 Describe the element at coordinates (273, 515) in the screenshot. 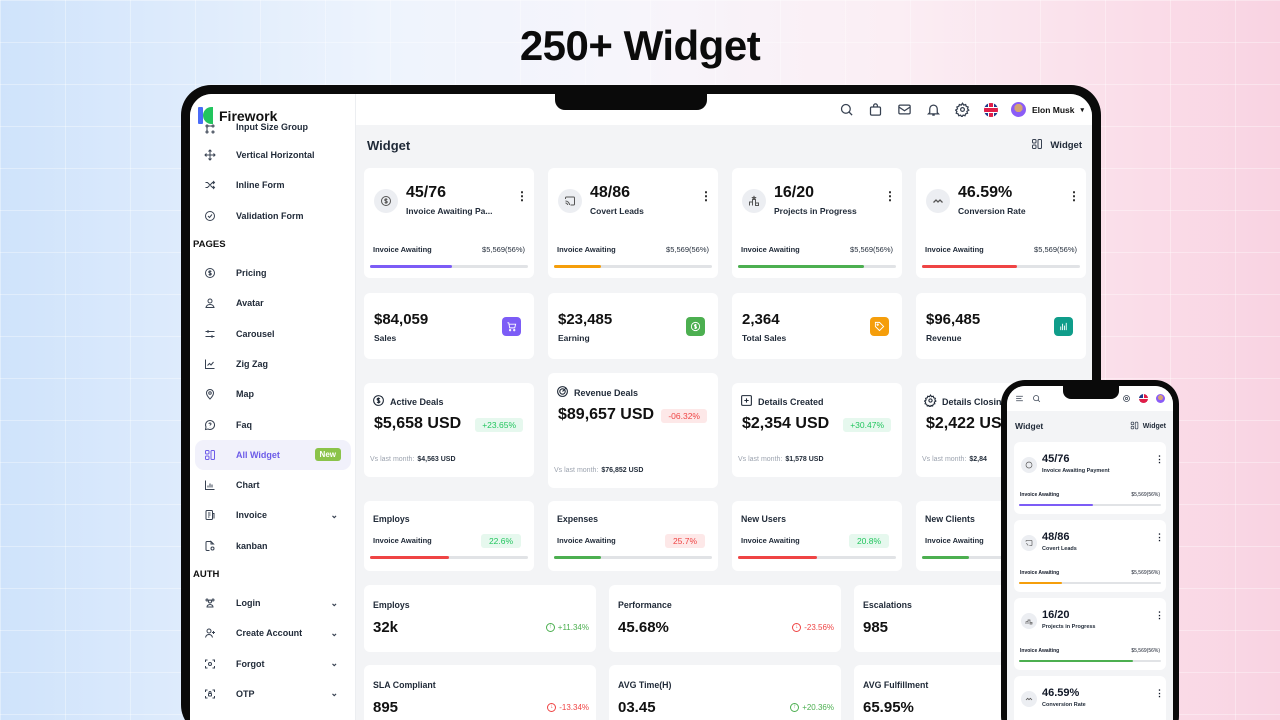

I see `sidebar-item-invoice: Invoice ⌄` at that location.